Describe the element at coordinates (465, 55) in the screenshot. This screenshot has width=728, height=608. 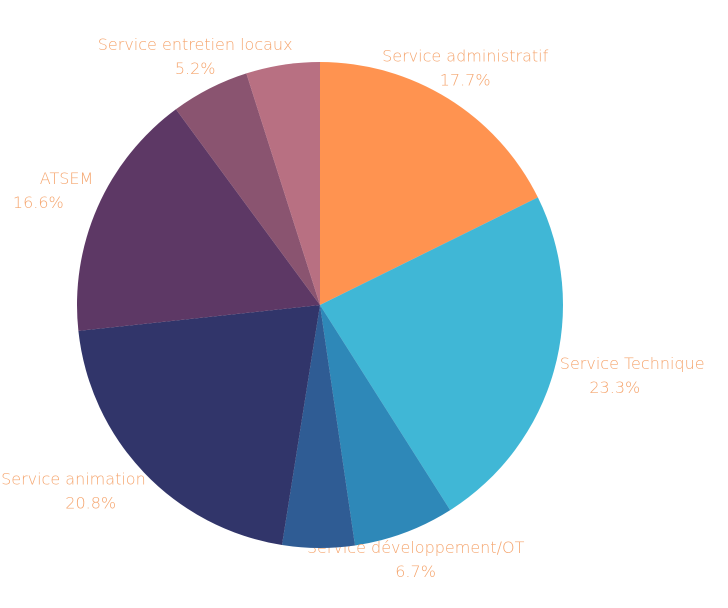
I see `slice-label: Service administratif` at that location.